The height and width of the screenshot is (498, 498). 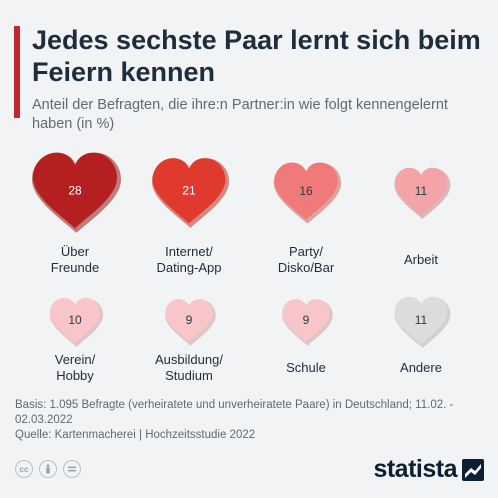 What do you see at coordinates (75, 367) in the screenshot?
I see `category-label: Verein/ Hobby` at bounding box center [75, 367].